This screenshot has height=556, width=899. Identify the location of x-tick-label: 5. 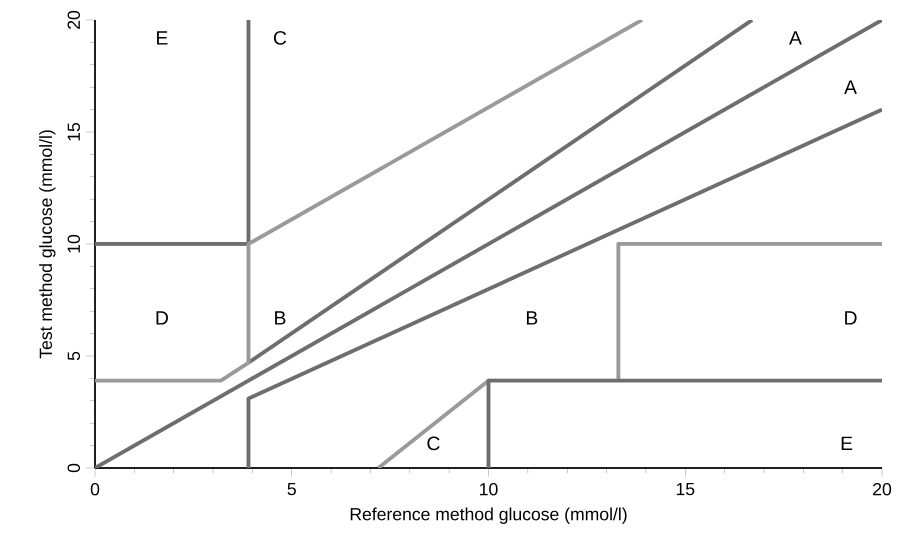
(292, 489).